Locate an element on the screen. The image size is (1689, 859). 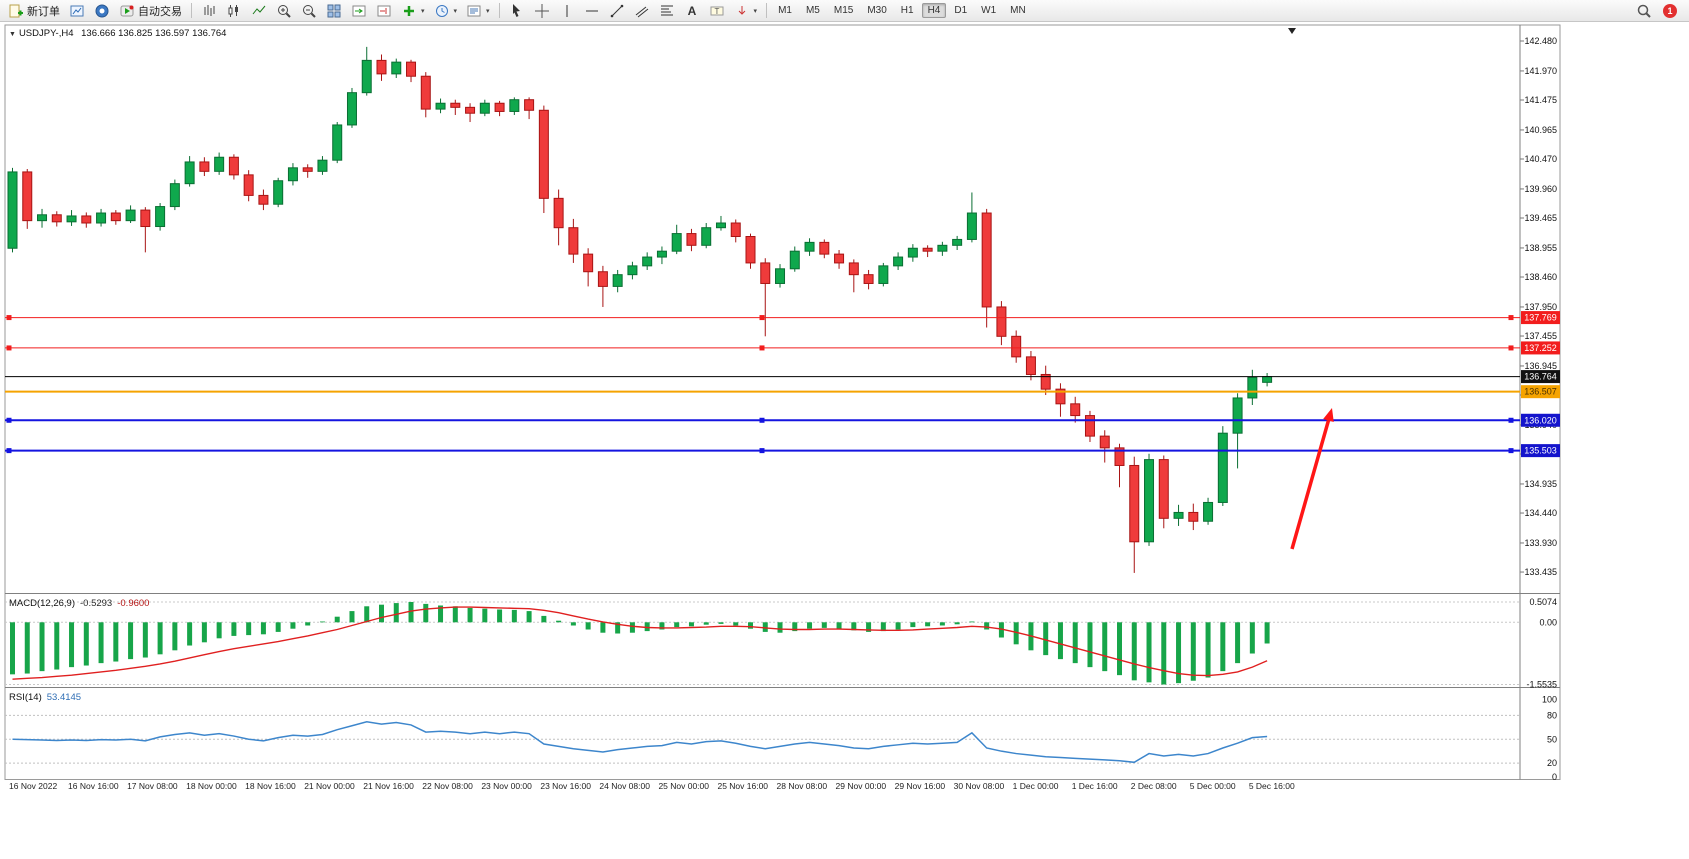
fibonacci-icon is located at coordinates (667, 11).